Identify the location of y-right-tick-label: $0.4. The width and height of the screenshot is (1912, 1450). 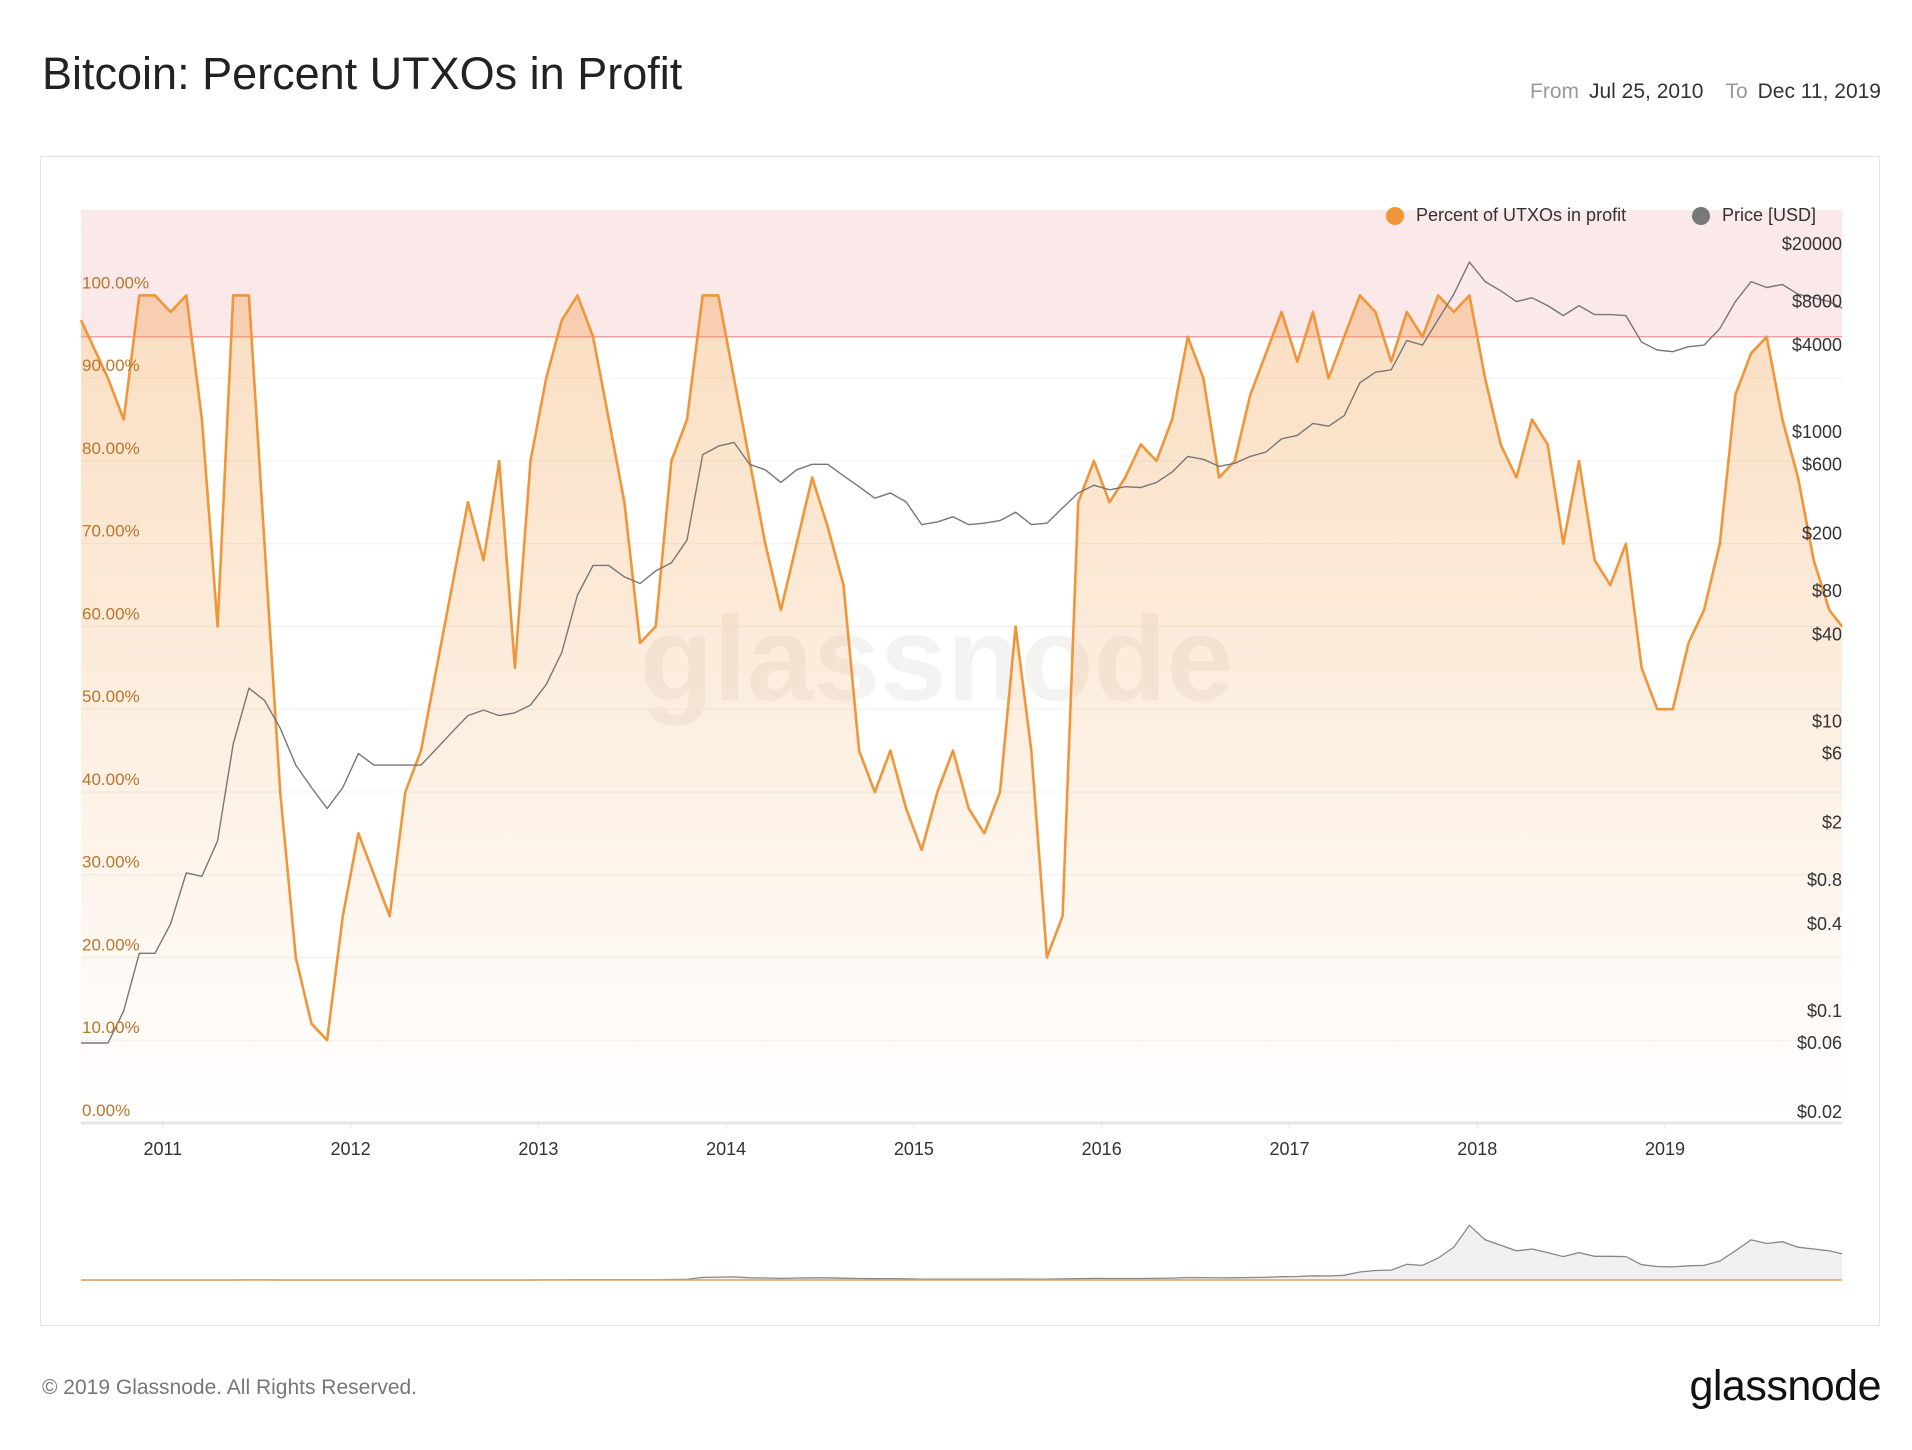
(1824, 924).